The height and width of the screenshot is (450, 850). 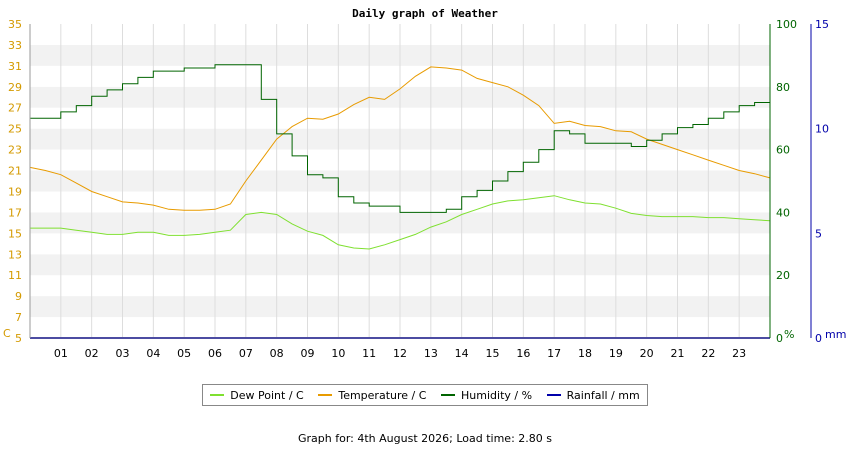 What do you see at coordinates (382, 395) in the screenshot?
I see `legend-label: Temperature / C` at bounding box center [382, 395].